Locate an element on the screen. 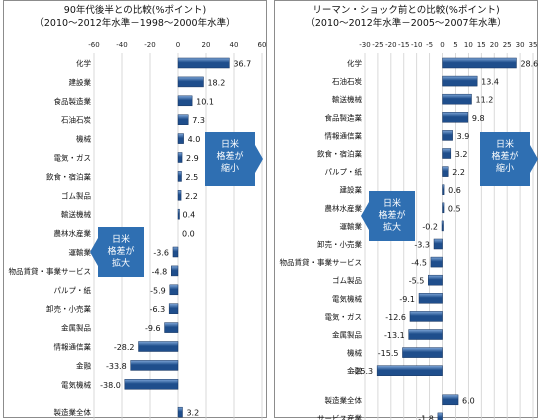 This screenshot has height=420, width=540. x-tick-label: 35 is located at coordinates (533, 45).